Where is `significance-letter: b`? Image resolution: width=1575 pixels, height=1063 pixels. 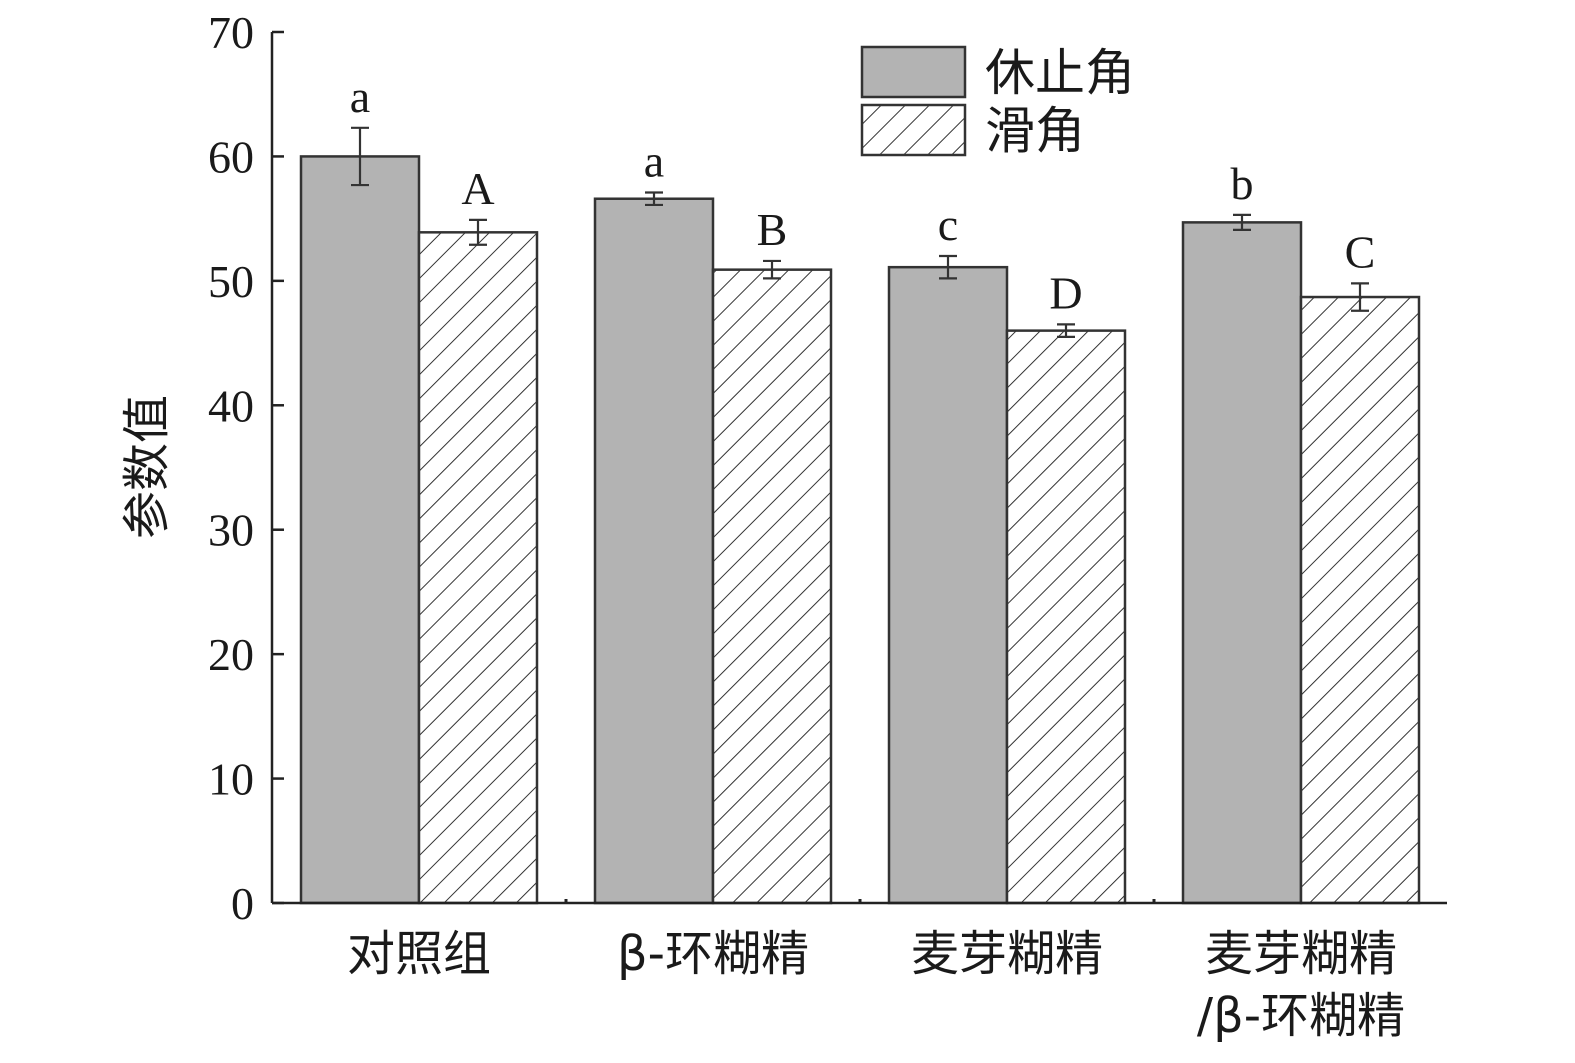 significance-letter: b is located at coordinates (1242, 183).